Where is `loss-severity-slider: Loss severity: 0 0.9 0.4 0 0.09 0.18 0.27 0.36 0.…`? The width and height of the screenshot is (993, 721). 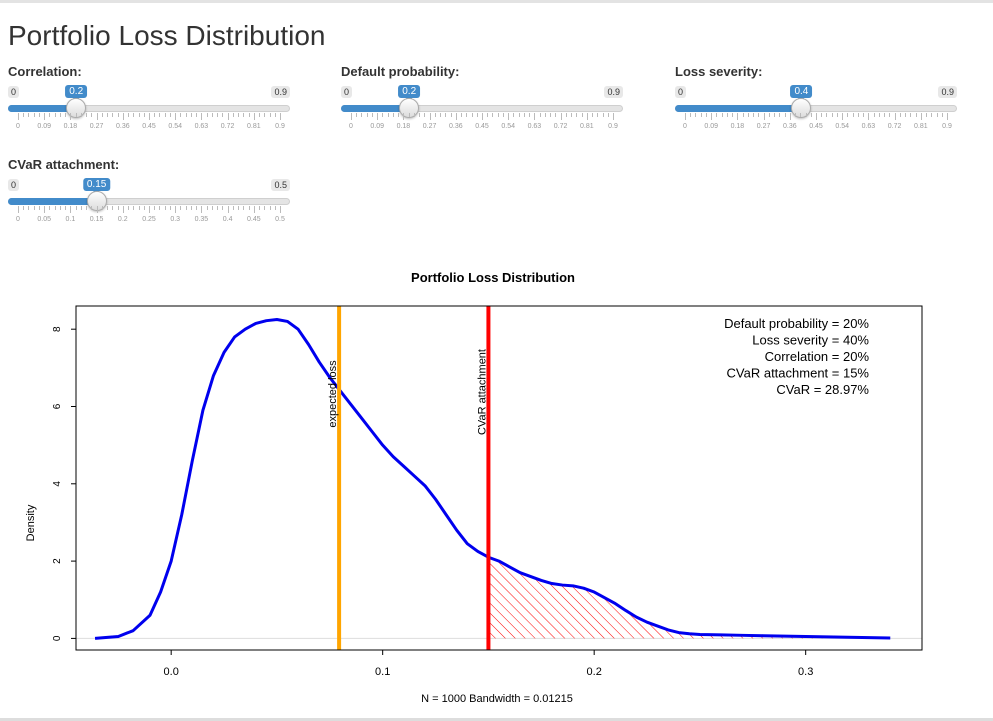 loss-severity-slider: Loss severity: 0 0.9 0.4 0 0.09 0.18 0.27 0.36 0.… is located at coordinates (816, 104).